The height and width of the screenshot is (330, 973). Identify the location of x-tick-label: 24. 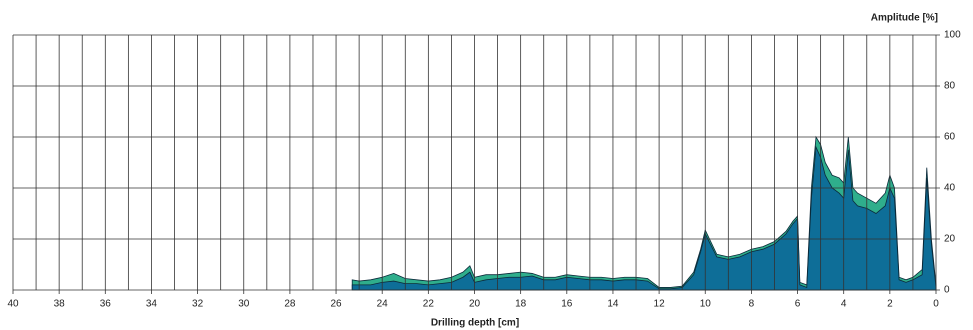
(383, 304).